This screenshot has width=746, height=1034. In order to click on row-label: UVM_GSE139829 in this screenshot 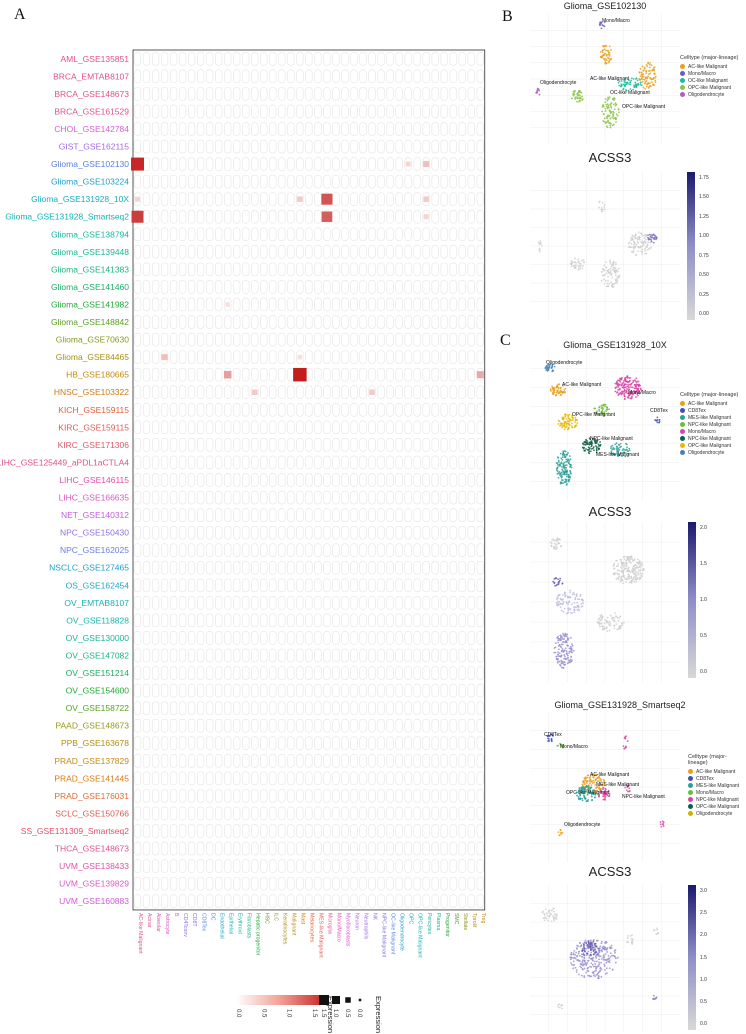, I will do `click(94, 884)`.